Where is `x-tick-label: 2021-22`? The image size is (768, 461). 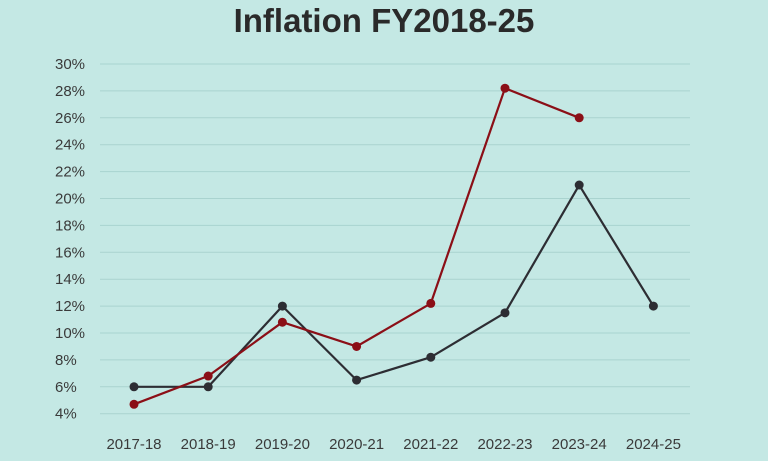
x-tick-label: 2021-22 is located at coordinates (430, 444).